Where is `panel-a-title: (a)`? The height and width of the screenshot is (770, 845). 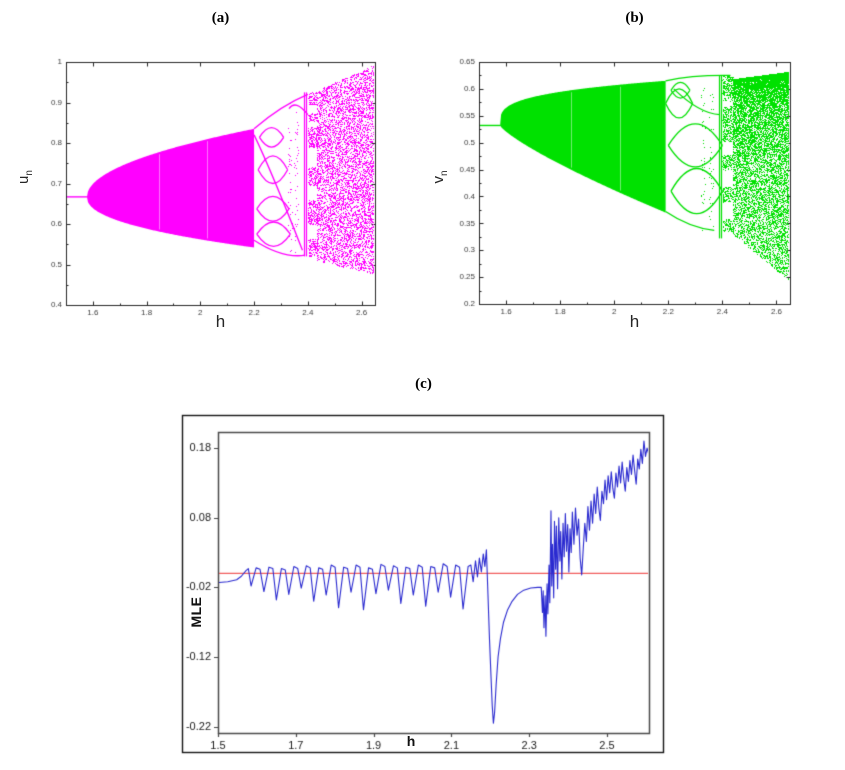
panel-a-title: (a) is located at coordinates (220, 18).